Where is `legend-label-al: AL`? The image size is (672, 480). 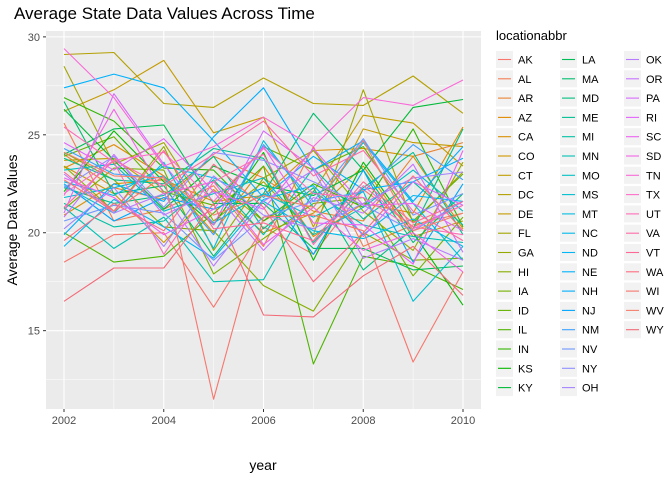
legend-label-al: AL is located at coordinates (524, 80).